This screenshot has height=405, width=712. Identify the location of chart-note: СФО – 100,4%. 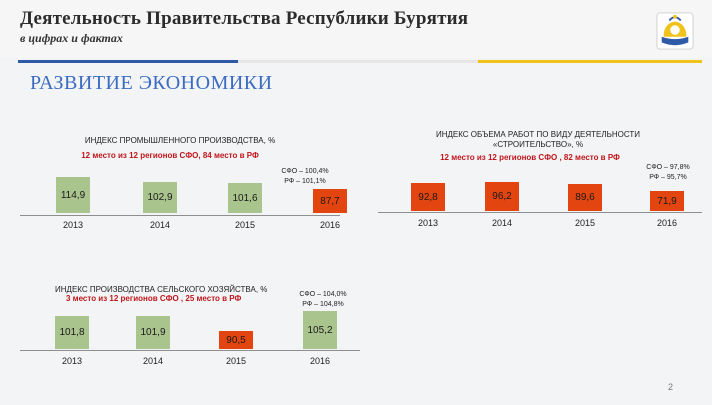
(305, 171).